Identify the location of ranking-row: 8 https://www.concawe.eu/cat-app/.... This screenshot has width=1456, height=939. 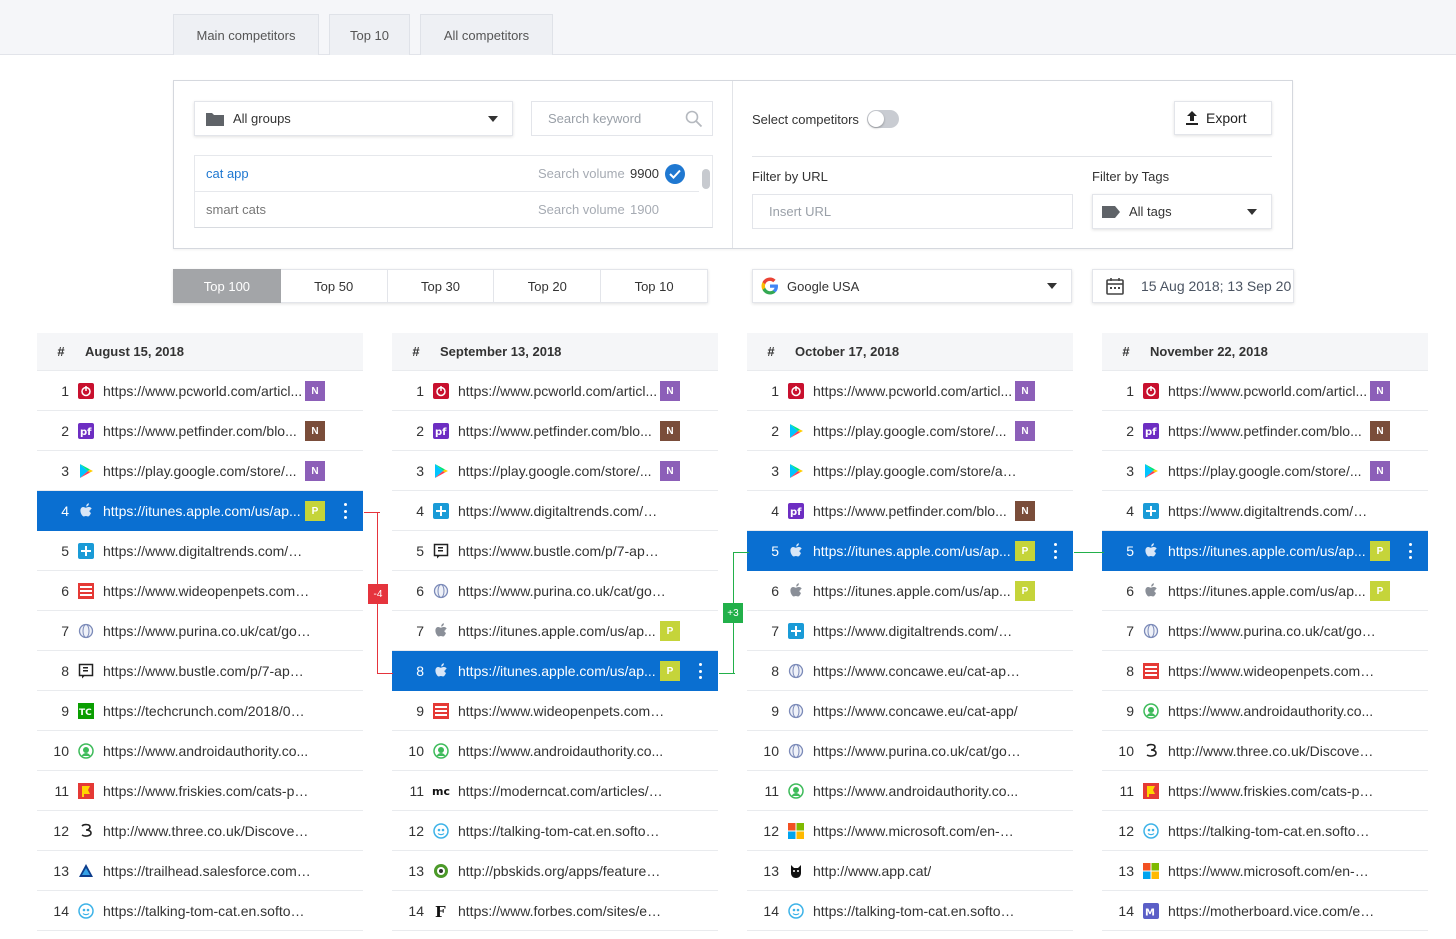
(910, 671).